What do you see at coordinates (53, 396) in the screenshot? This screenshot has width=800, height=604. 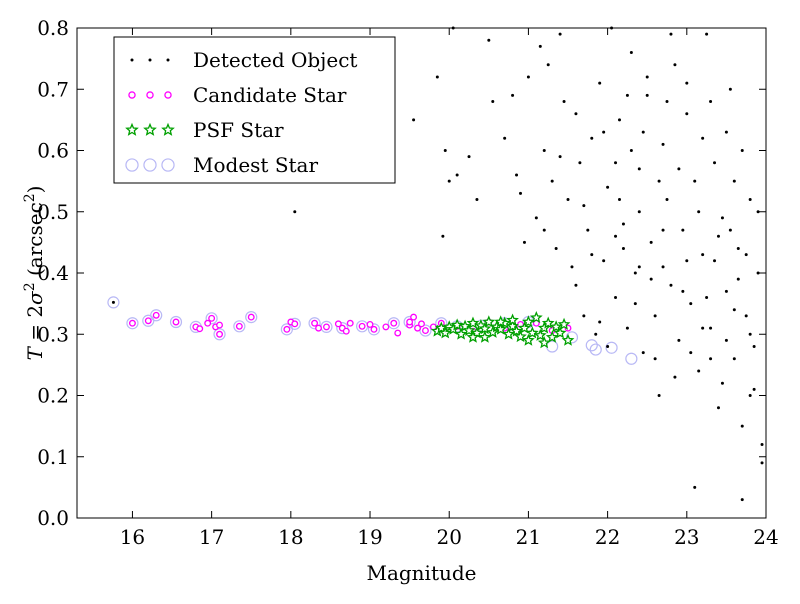 I see `y-tick-label: 0.2` at bounding box center [53, 396].